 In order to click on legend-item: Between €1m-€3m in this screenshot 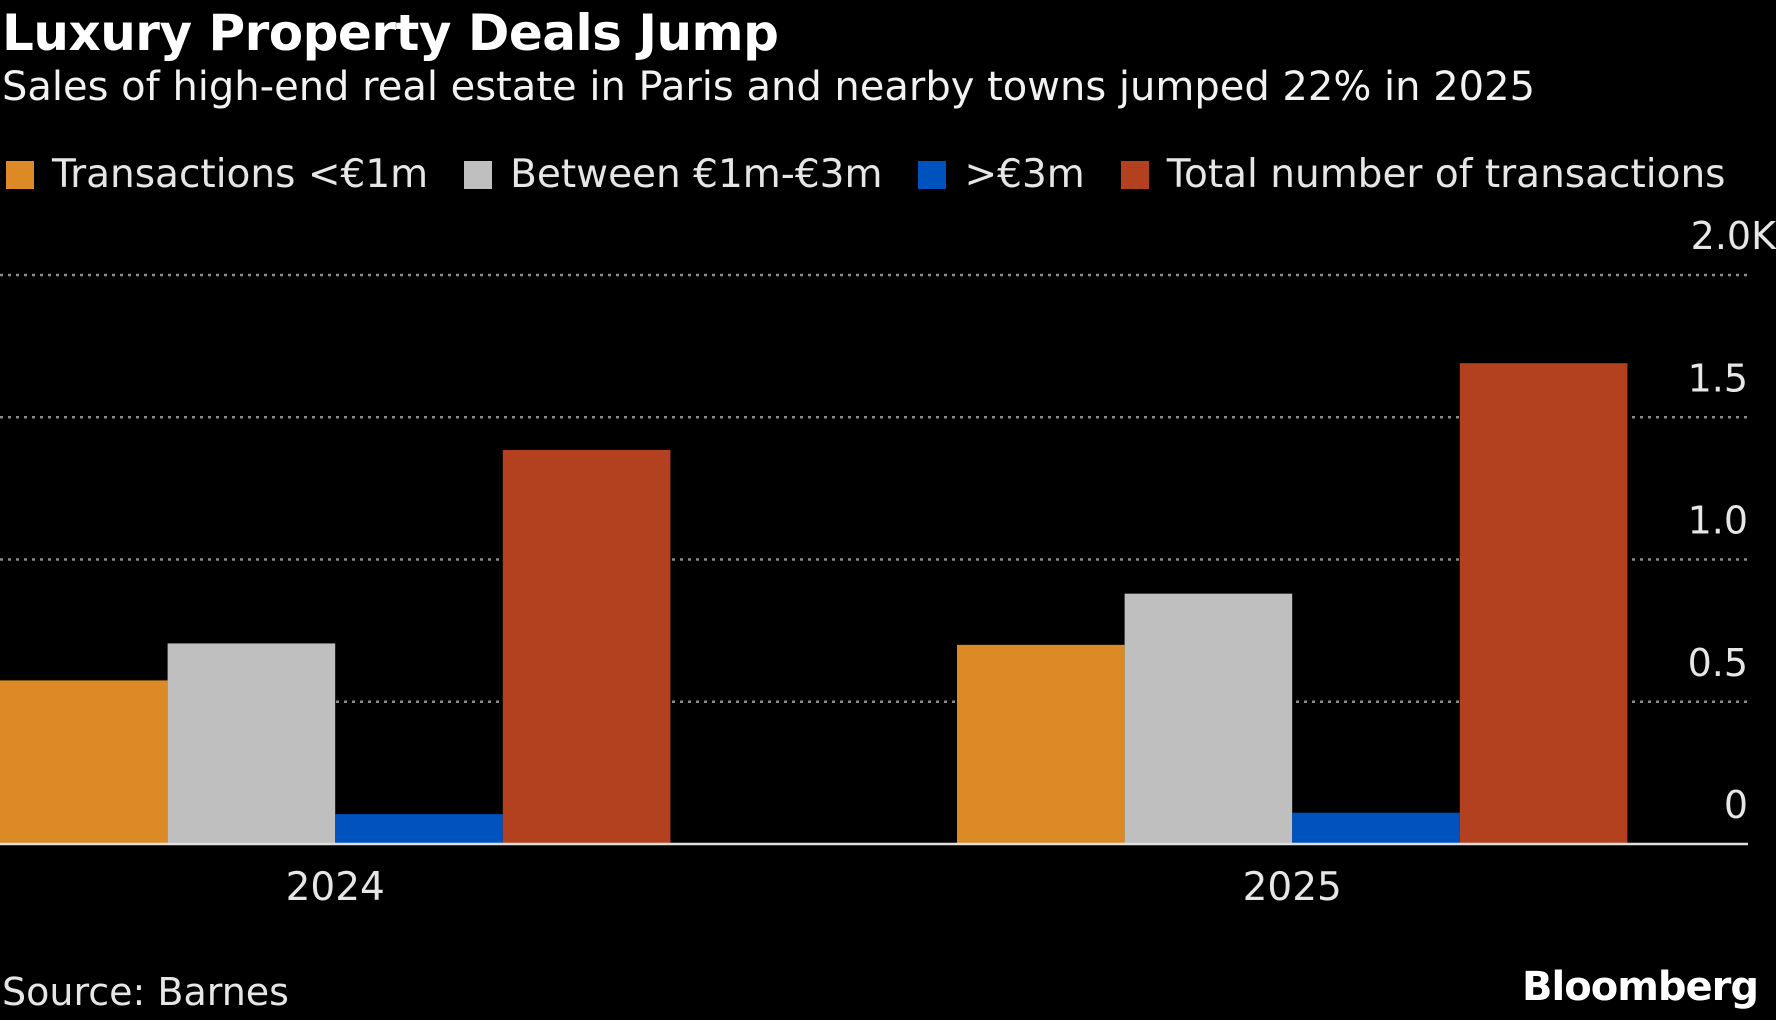, I will do `click(673, 174)`.